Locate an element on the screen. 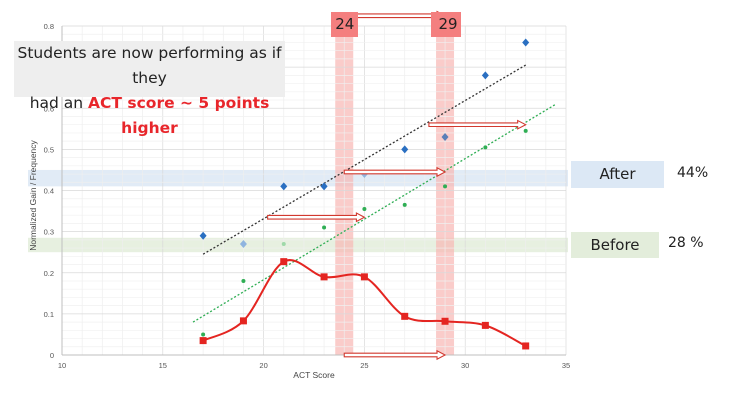 Image resolution: width=735 pixels, height=415 pixels. x-tick-label: 30 is located at coordinates (465, 365).